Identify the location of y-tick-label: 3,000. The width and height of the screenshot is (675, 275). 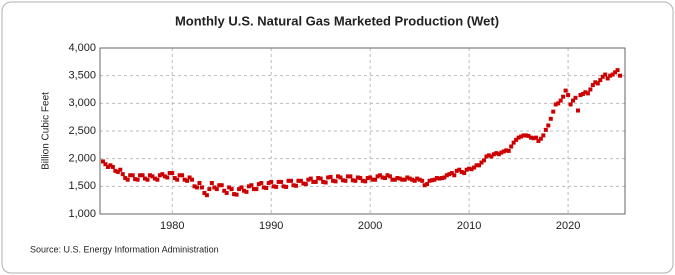
(82, 103).